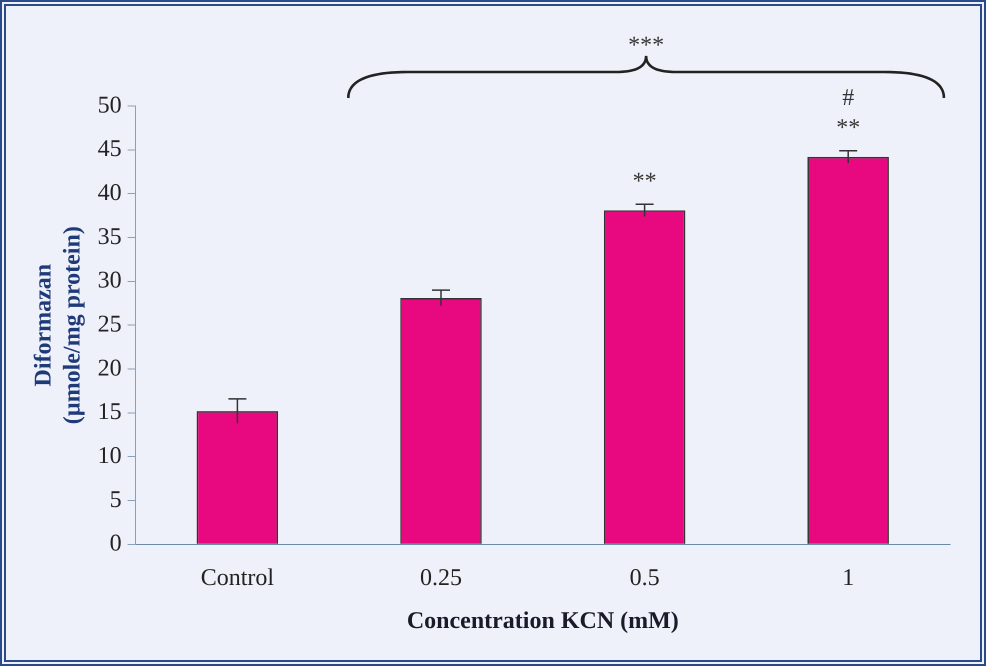 The height and width of the screenshot is (666, 986). Describe the element at coordinates (441, 578) in the screenshot. I see `x-tick-label: 0.25` at that location.